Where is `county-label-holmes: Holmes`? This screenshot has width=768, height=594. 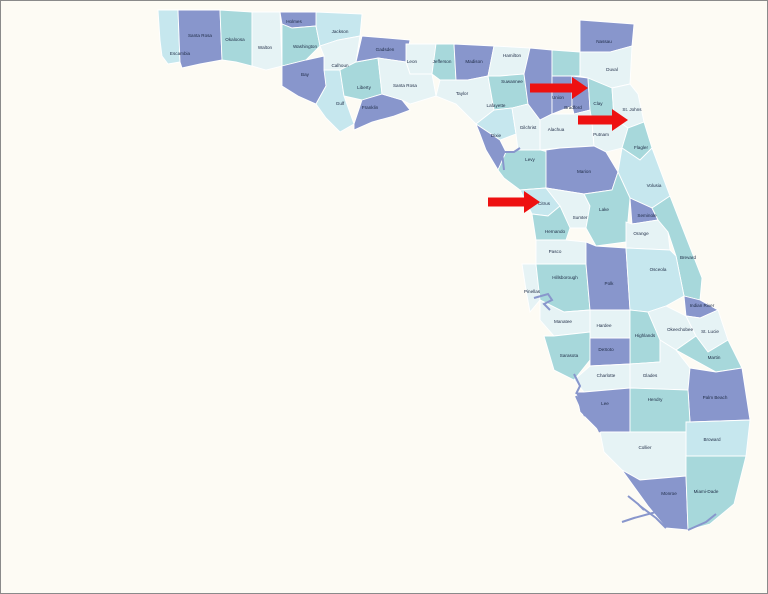
county-label-holmes: Holmes is located at coordinates (294, 21).